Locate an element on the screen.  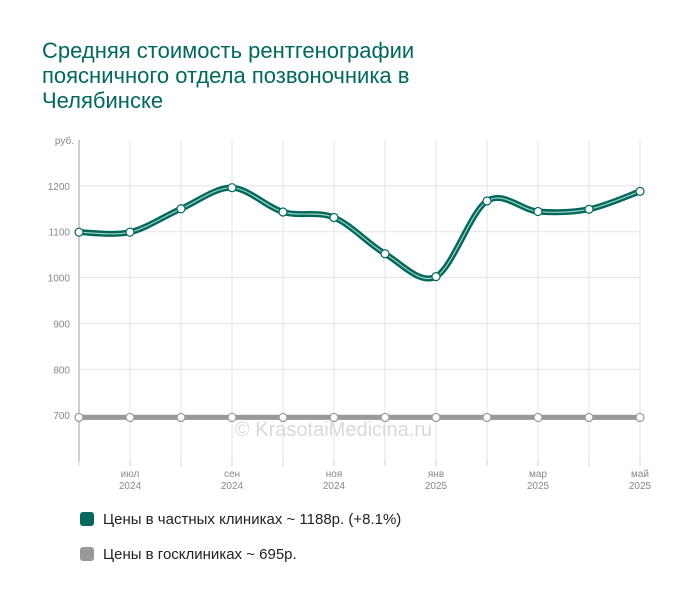
y-tick-label: 800 is located at coordinates (61, 370).